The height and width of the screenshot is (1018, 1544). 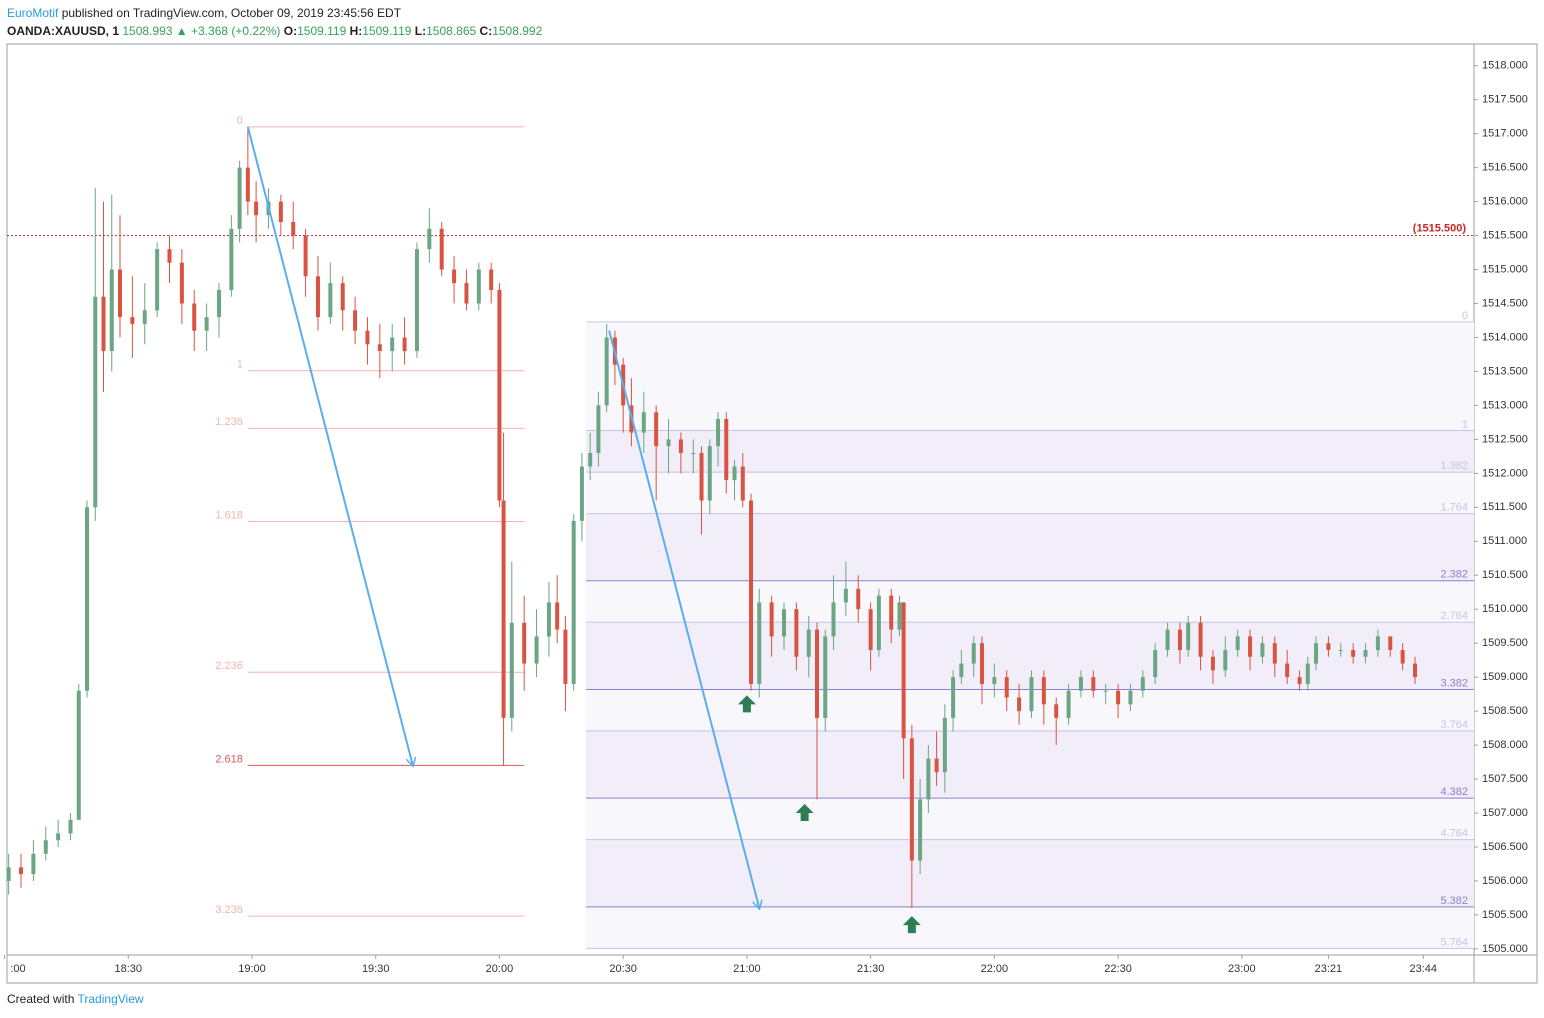 I want to click on y-tick-label: 1505.500, so click(x=1505, y=915).